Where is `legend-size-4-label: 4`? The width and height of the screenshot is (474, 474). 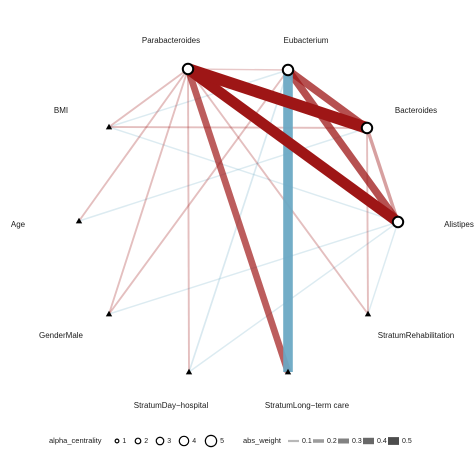
legend-size-4-label: 4 is located at coordinates (194, 441).